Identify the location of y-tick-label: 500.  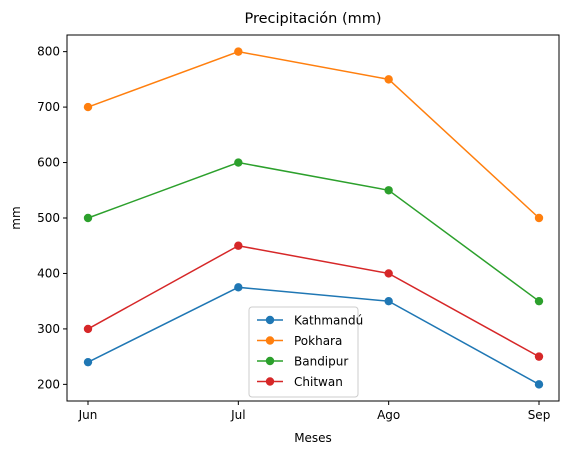
(48, 218).